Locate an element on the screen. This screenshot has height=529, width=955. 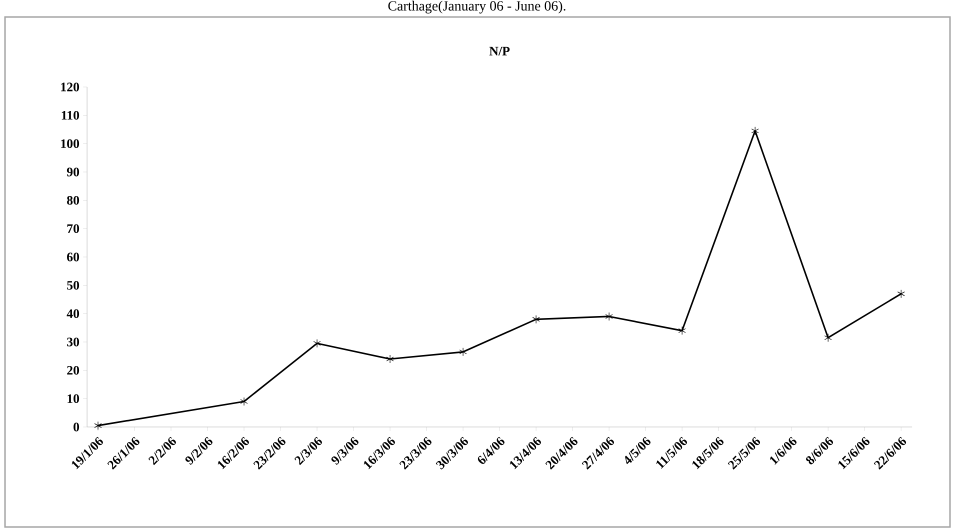
y-tick-label: 80 is located at coordinates (73, 200).